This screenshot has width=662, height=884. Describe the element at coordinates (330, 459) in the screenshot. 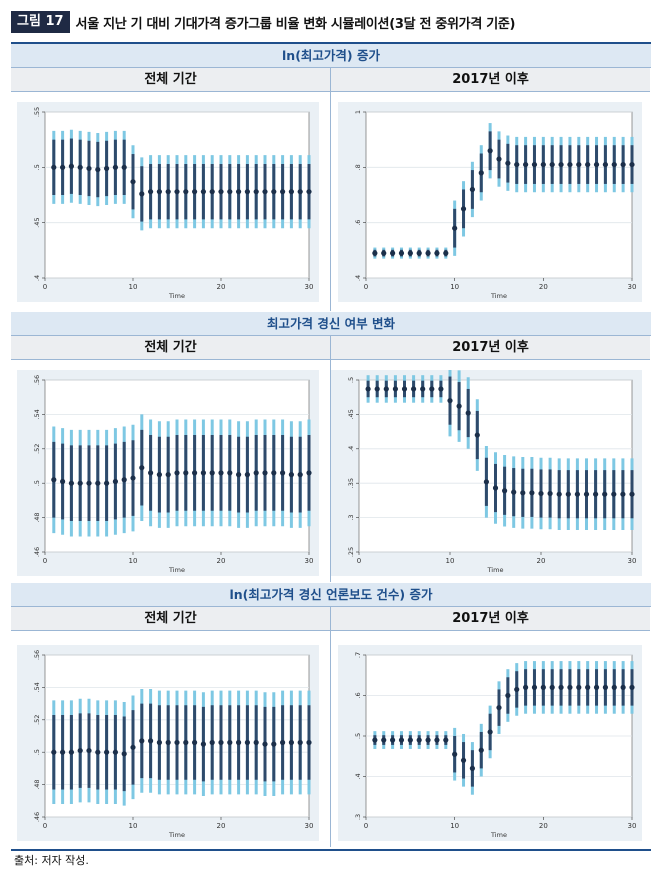

I see `section-2-divider` at that location.